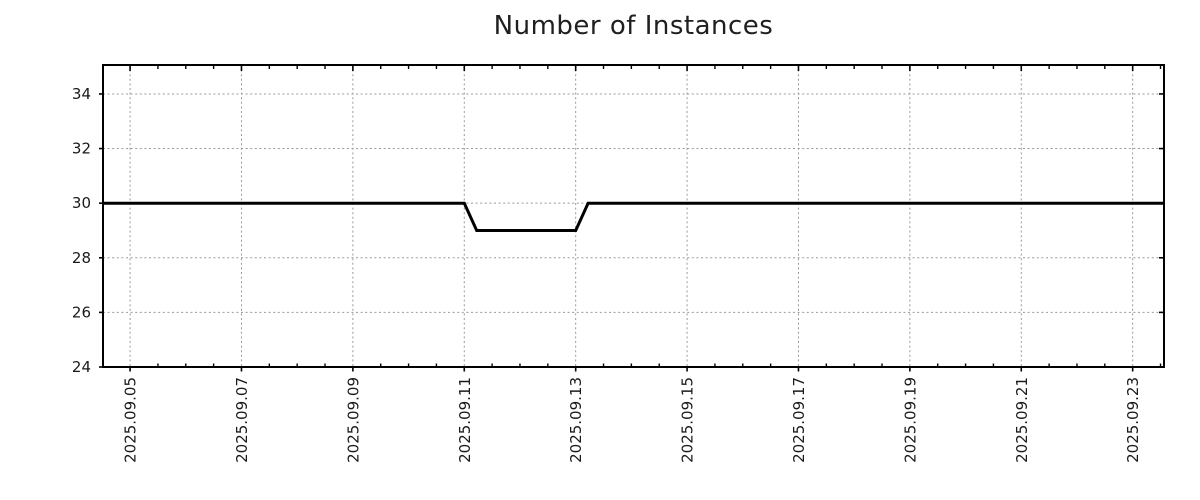 The width and height of the screenshot is (1200, 500). What do you see at coordinates (81, 203) in the screenshot?
I see `y-tick-label: 30` at bounding box center [81, 203].